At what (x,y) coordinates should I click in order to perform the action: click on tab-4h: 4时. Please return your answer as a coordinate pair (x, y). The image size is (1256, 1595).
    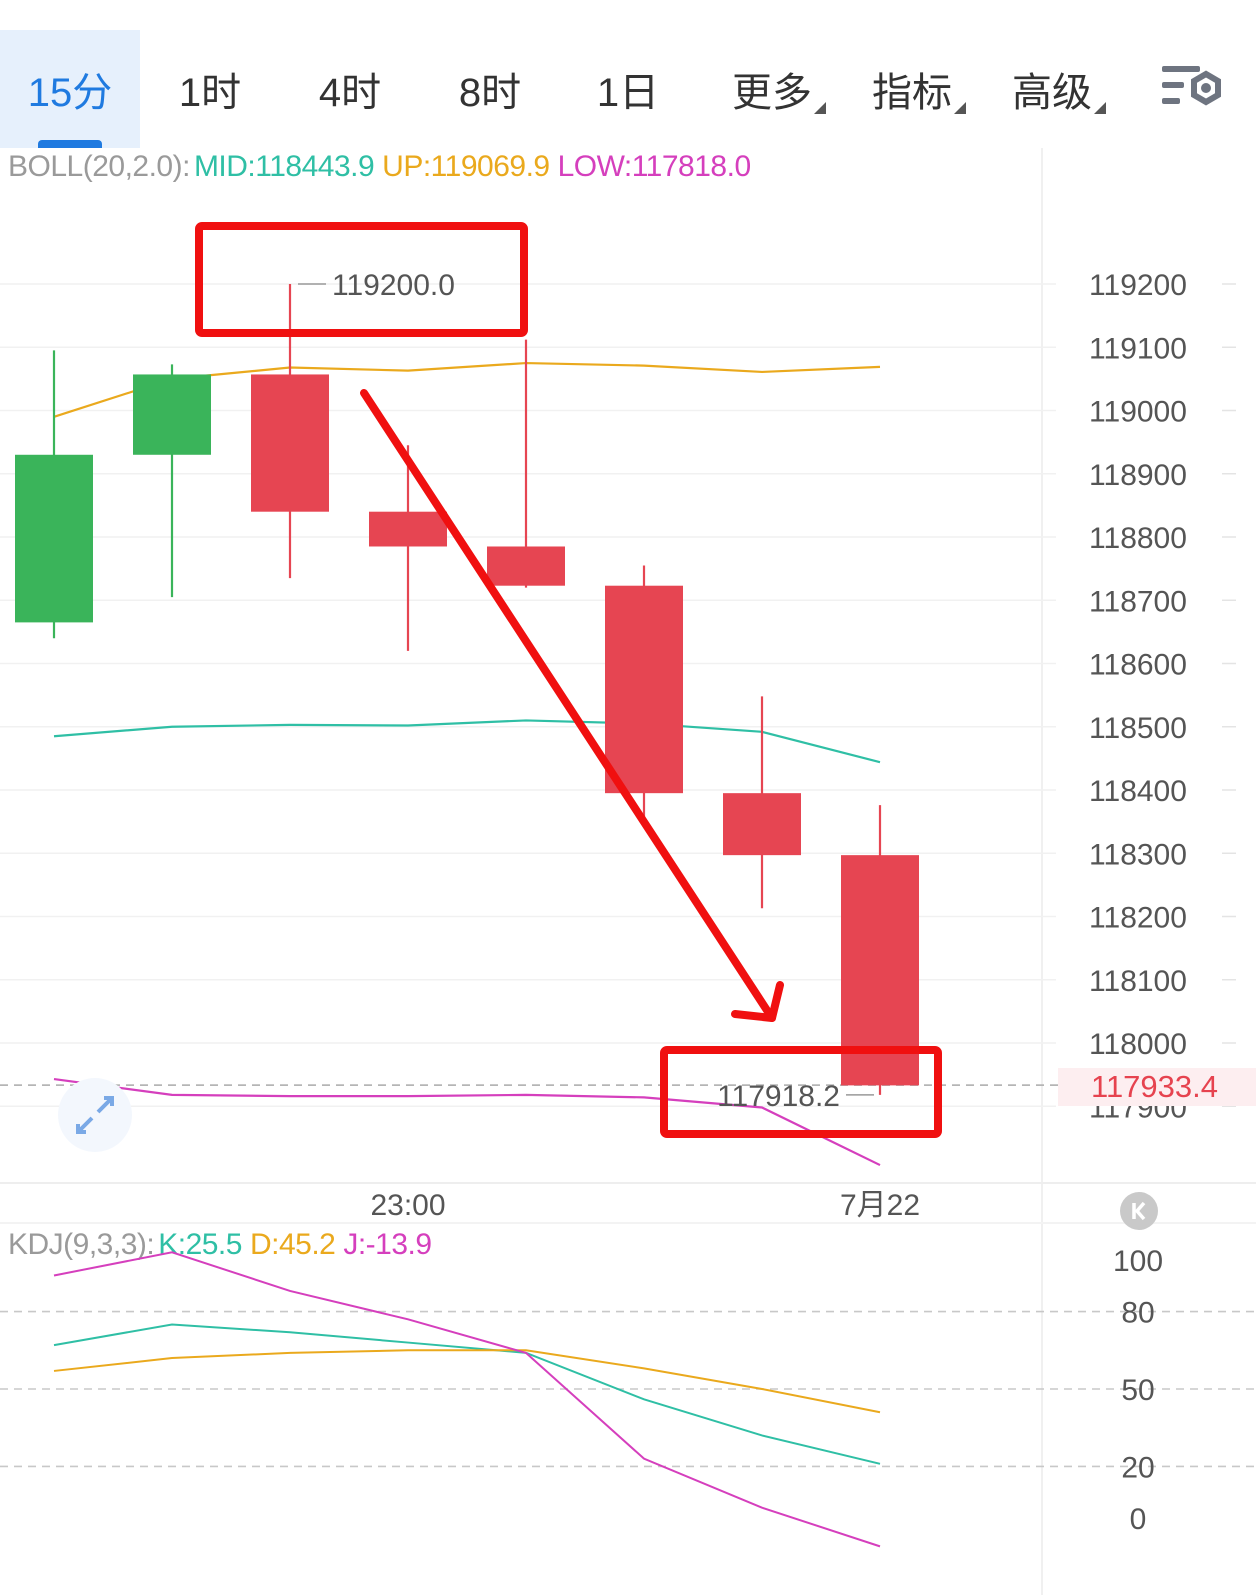
    Looking at the image, I should click on (350, 89).